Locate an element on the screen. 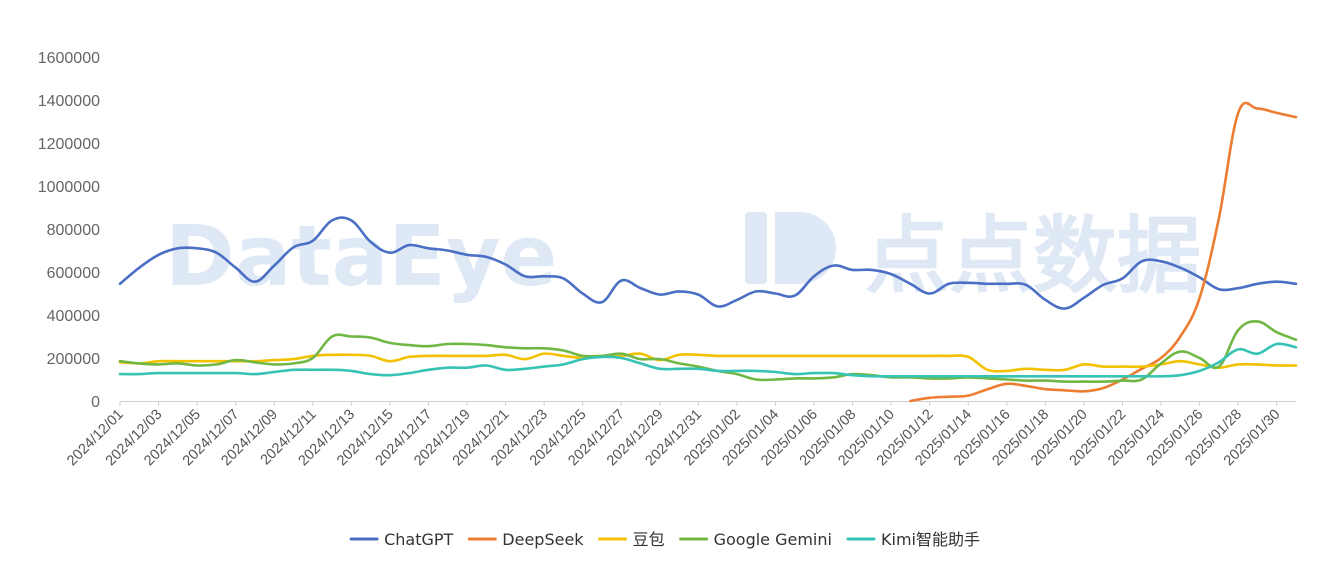 This screenshot has height=576, width=1331. legend-label: DeepSeek is located at coordinates (543, 539).